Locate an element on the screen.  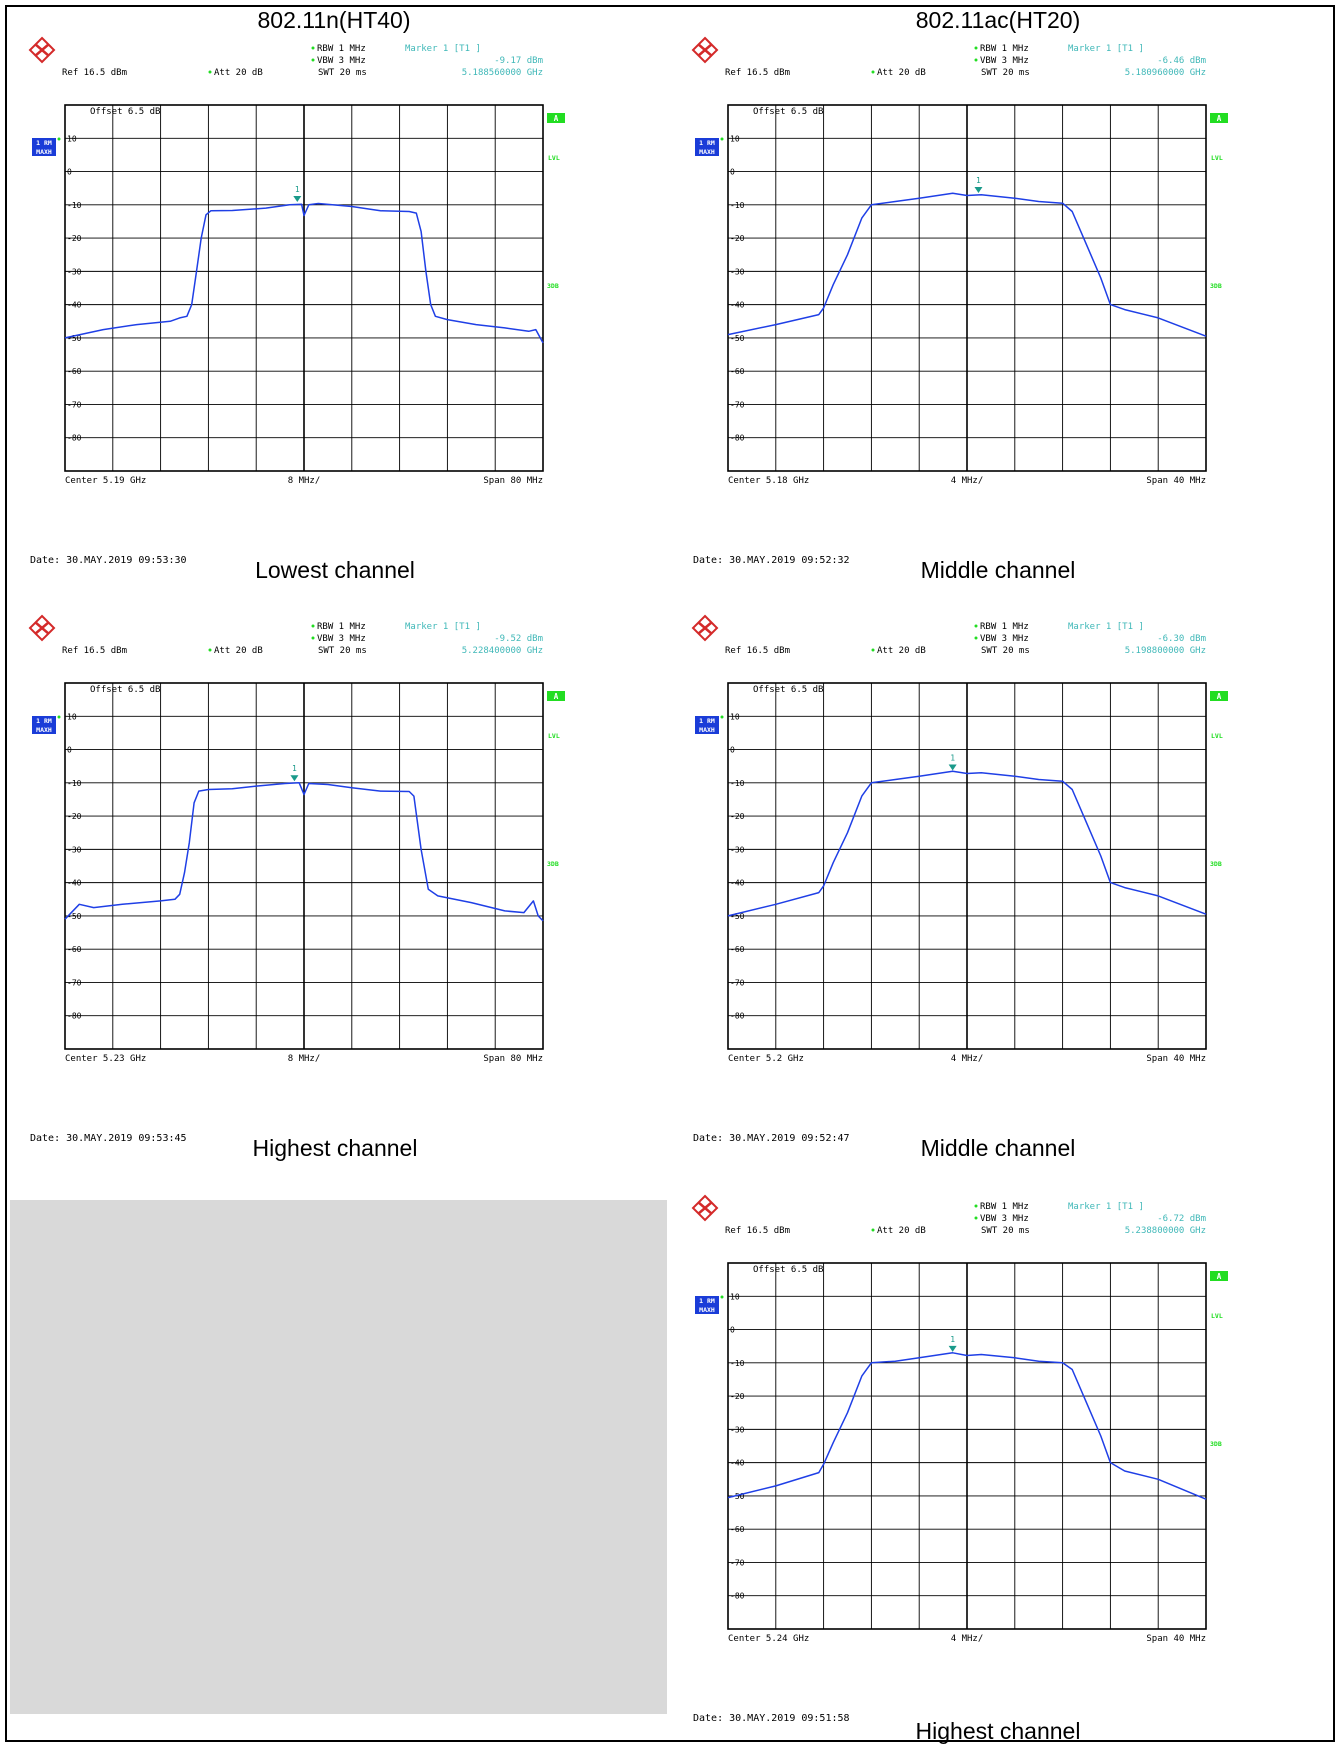
center-frequency: Center 5.23 GHz is located at coordinates (105, 1059).